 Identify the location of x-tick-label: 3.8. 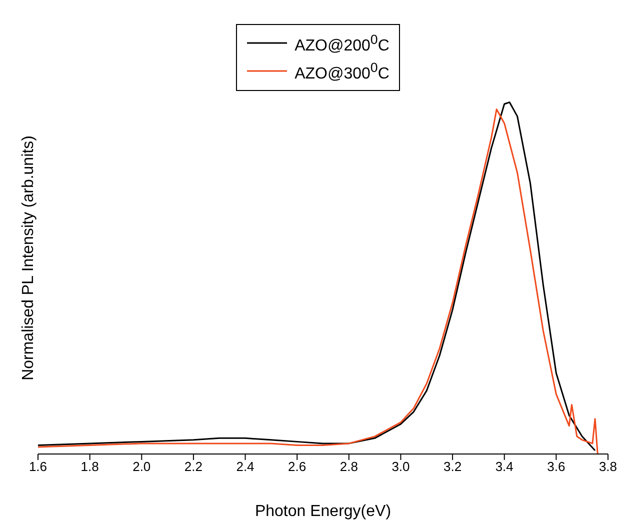
(608, 466).